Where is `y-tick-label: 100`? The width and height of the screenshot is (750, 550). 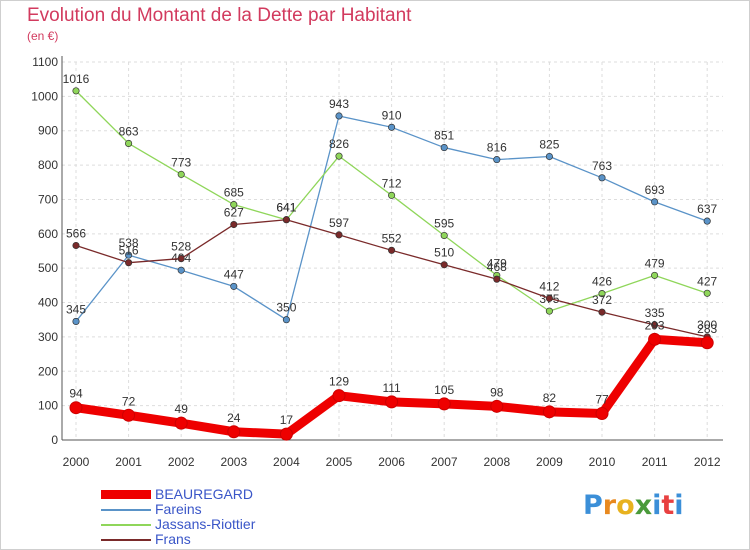 y-tick-label: 100 is located at coordinates (48, 406).